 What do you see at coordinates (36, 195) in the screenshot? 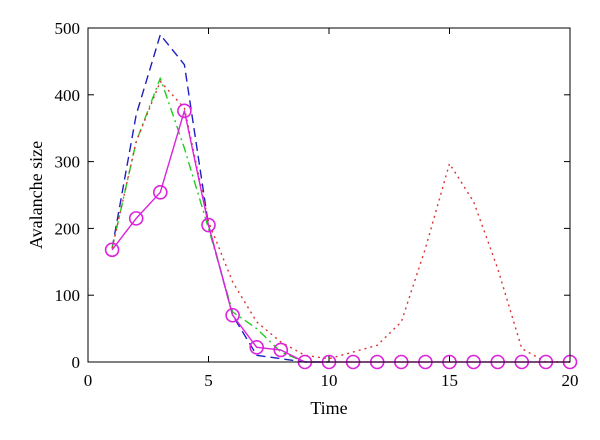
I see `y-axis-title: Avalanche size` at bounding box center [36, 195].